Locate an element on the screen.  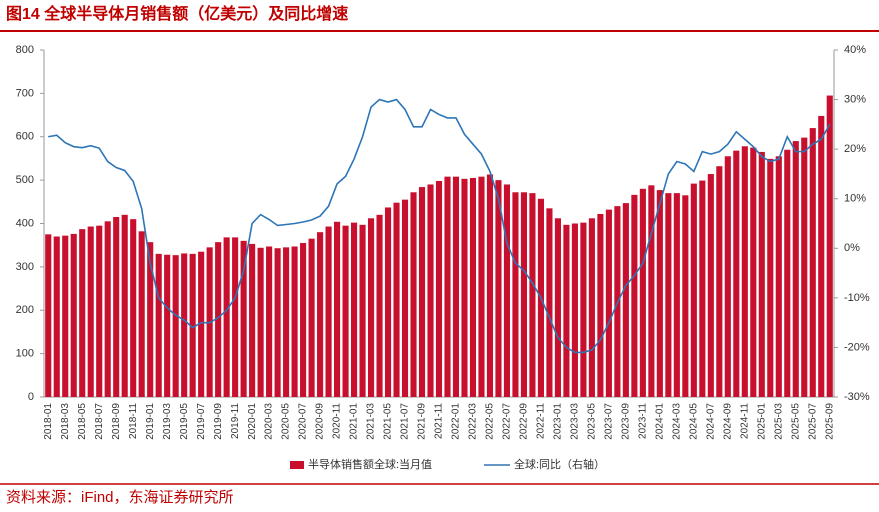
x-tick-label: 2023-03 is located at coordinates (575, 421).